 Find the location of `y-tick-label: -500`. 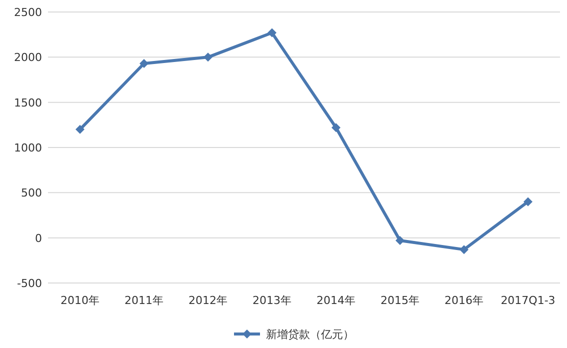

y-tick-label: -500 is located at coordinates (29, 283).